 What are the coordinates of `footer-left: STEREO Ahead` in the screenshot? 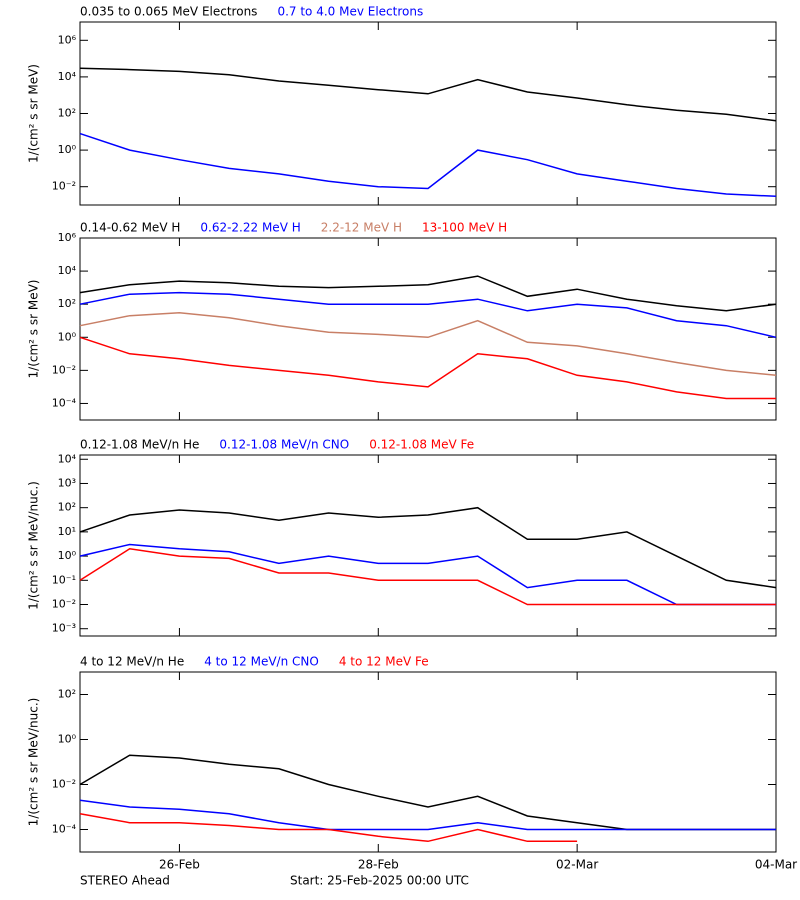 It's located at (125, 881).